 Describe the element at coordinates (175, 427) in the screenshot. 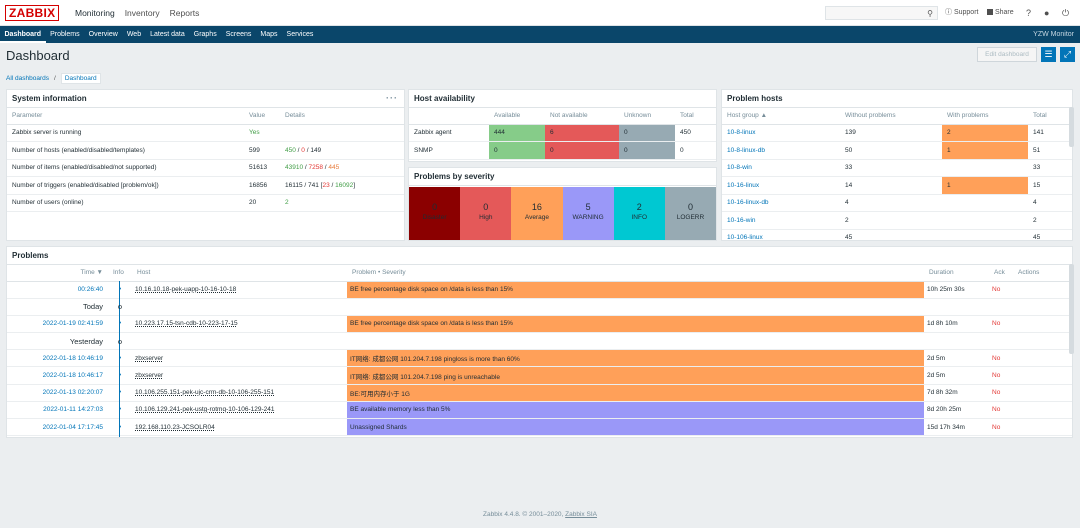

I see `host-link: 192.168.110.23-JCSOLR04` at that location.